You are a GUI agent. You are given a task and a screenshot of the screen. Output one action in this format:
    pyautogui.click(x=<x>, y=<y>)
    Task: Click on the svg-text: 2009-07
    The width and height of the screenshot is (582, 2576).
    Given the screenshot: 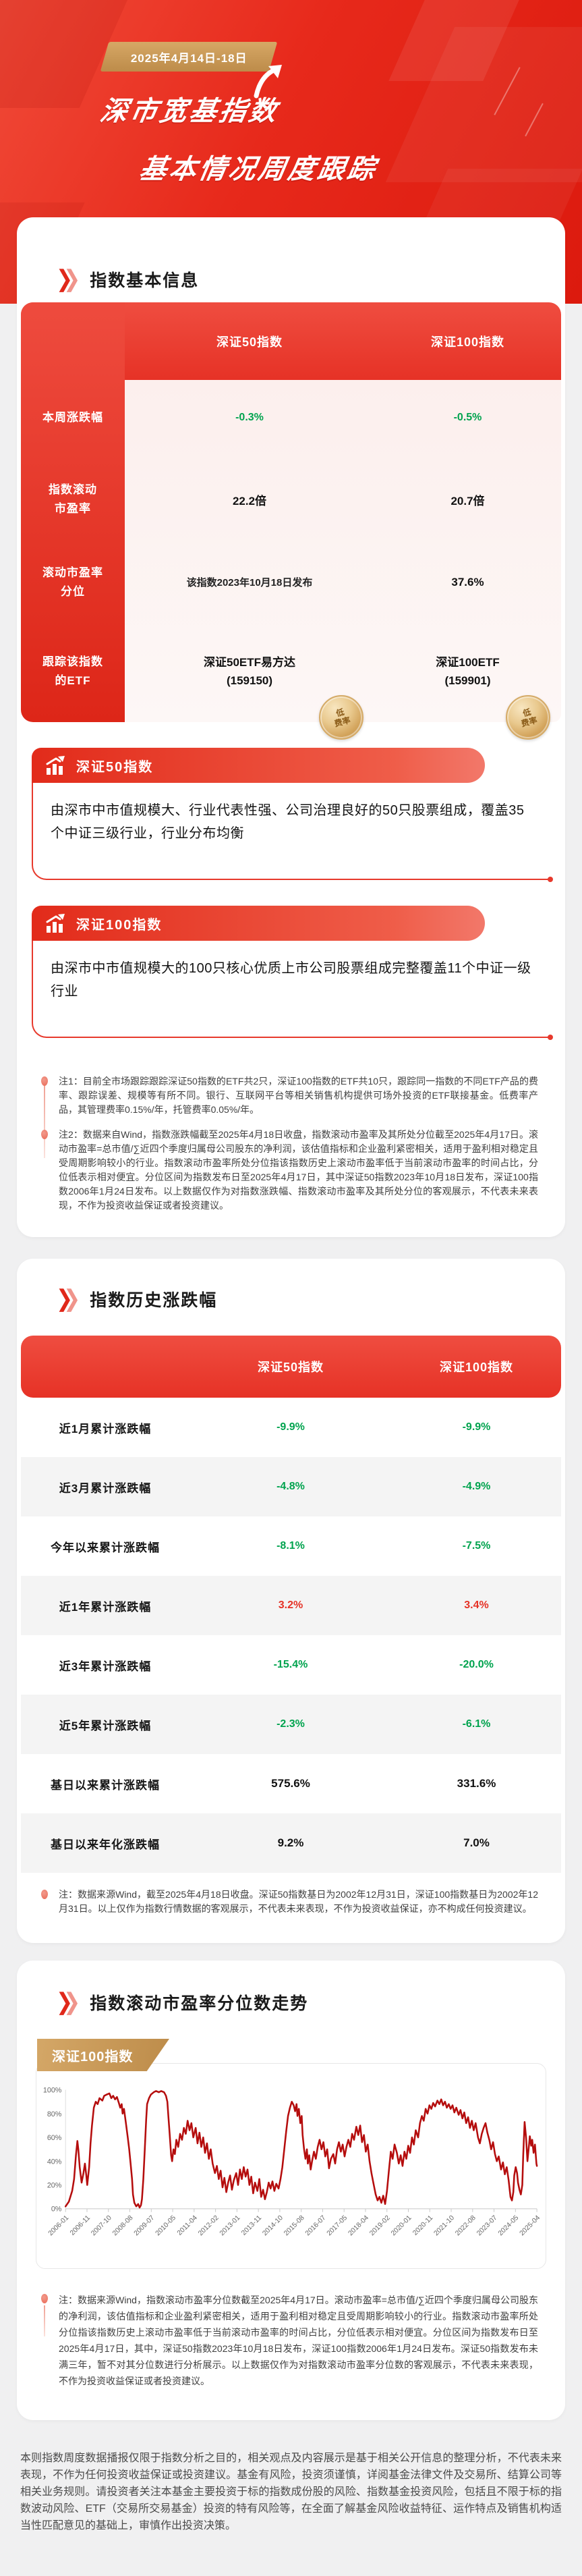 What is the action you would take?
    pyautogui.click(x=144, y=2226)
    